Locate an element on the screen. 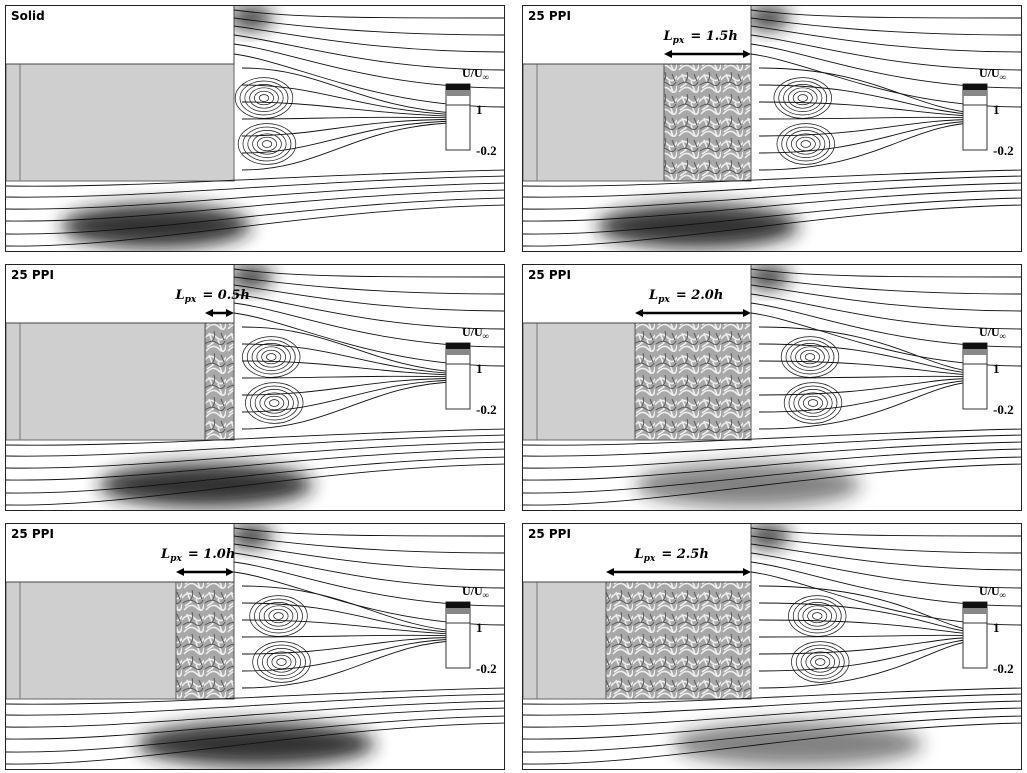 The width and height of the screenshot is (1027, 773). lpx-value: = 1.0h is located at coordinates (211, 554).